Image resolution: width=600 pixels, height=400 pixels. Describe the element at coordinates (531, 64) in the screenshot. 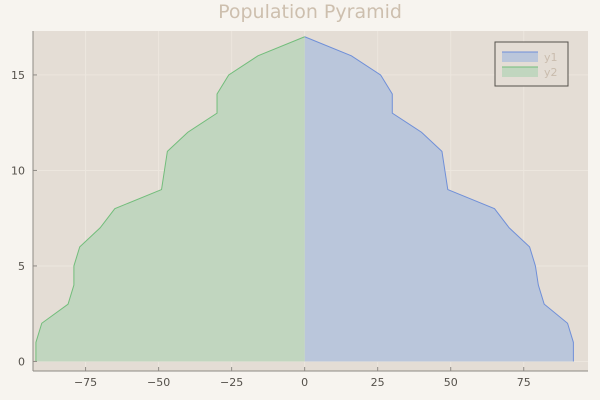

I see `legend-box` at that location.